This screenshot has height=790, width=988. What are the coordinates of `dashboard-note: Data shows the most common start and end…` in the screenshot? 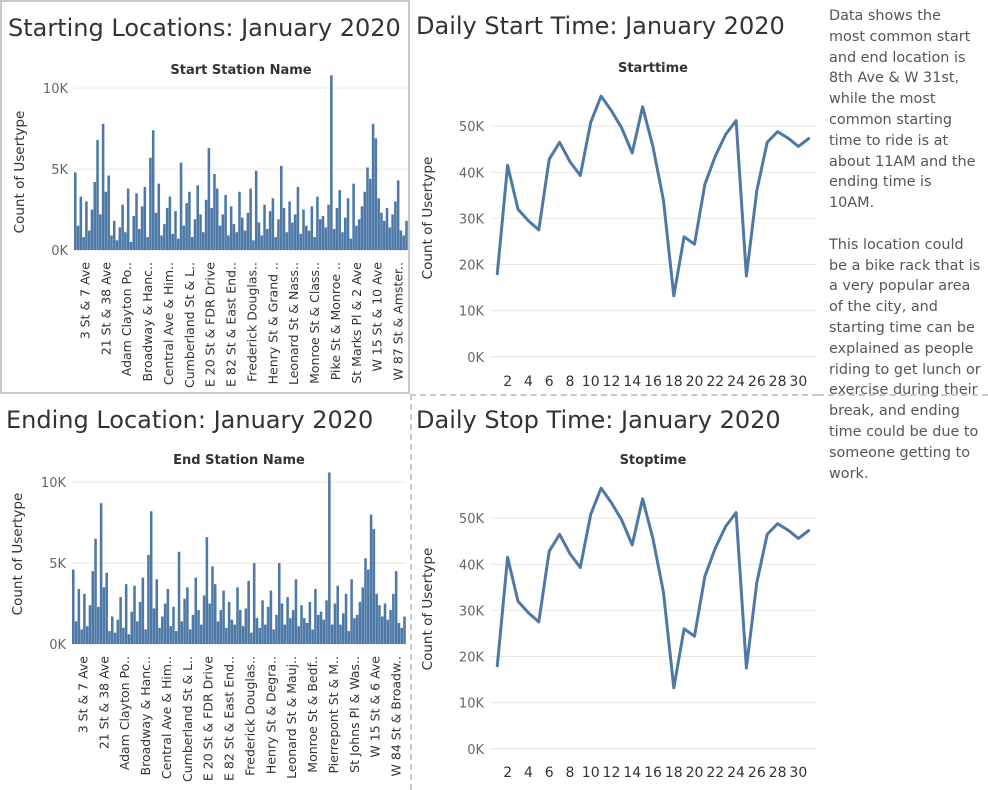 It's located at (905, 255).